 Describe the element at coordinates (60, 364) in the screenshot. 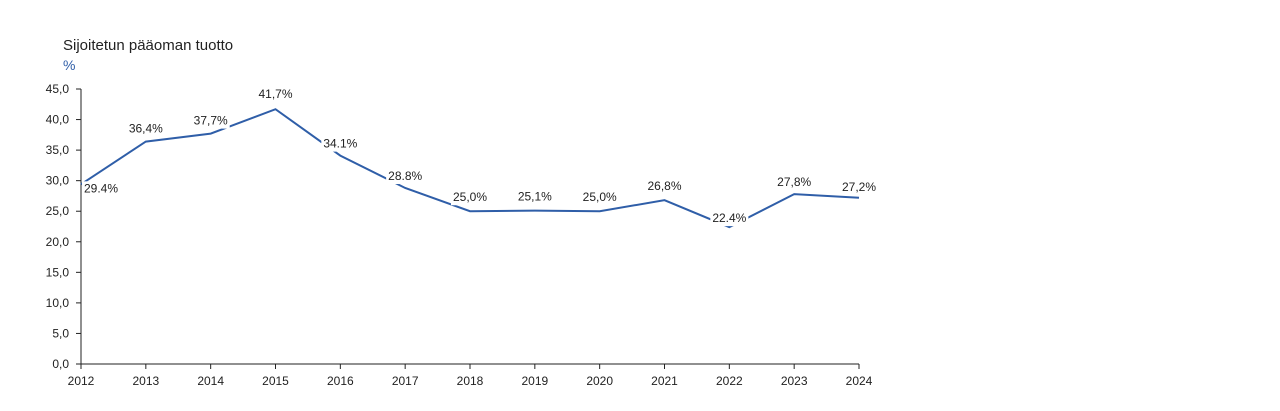

I see `y-tick-label: 0,0` at that location.